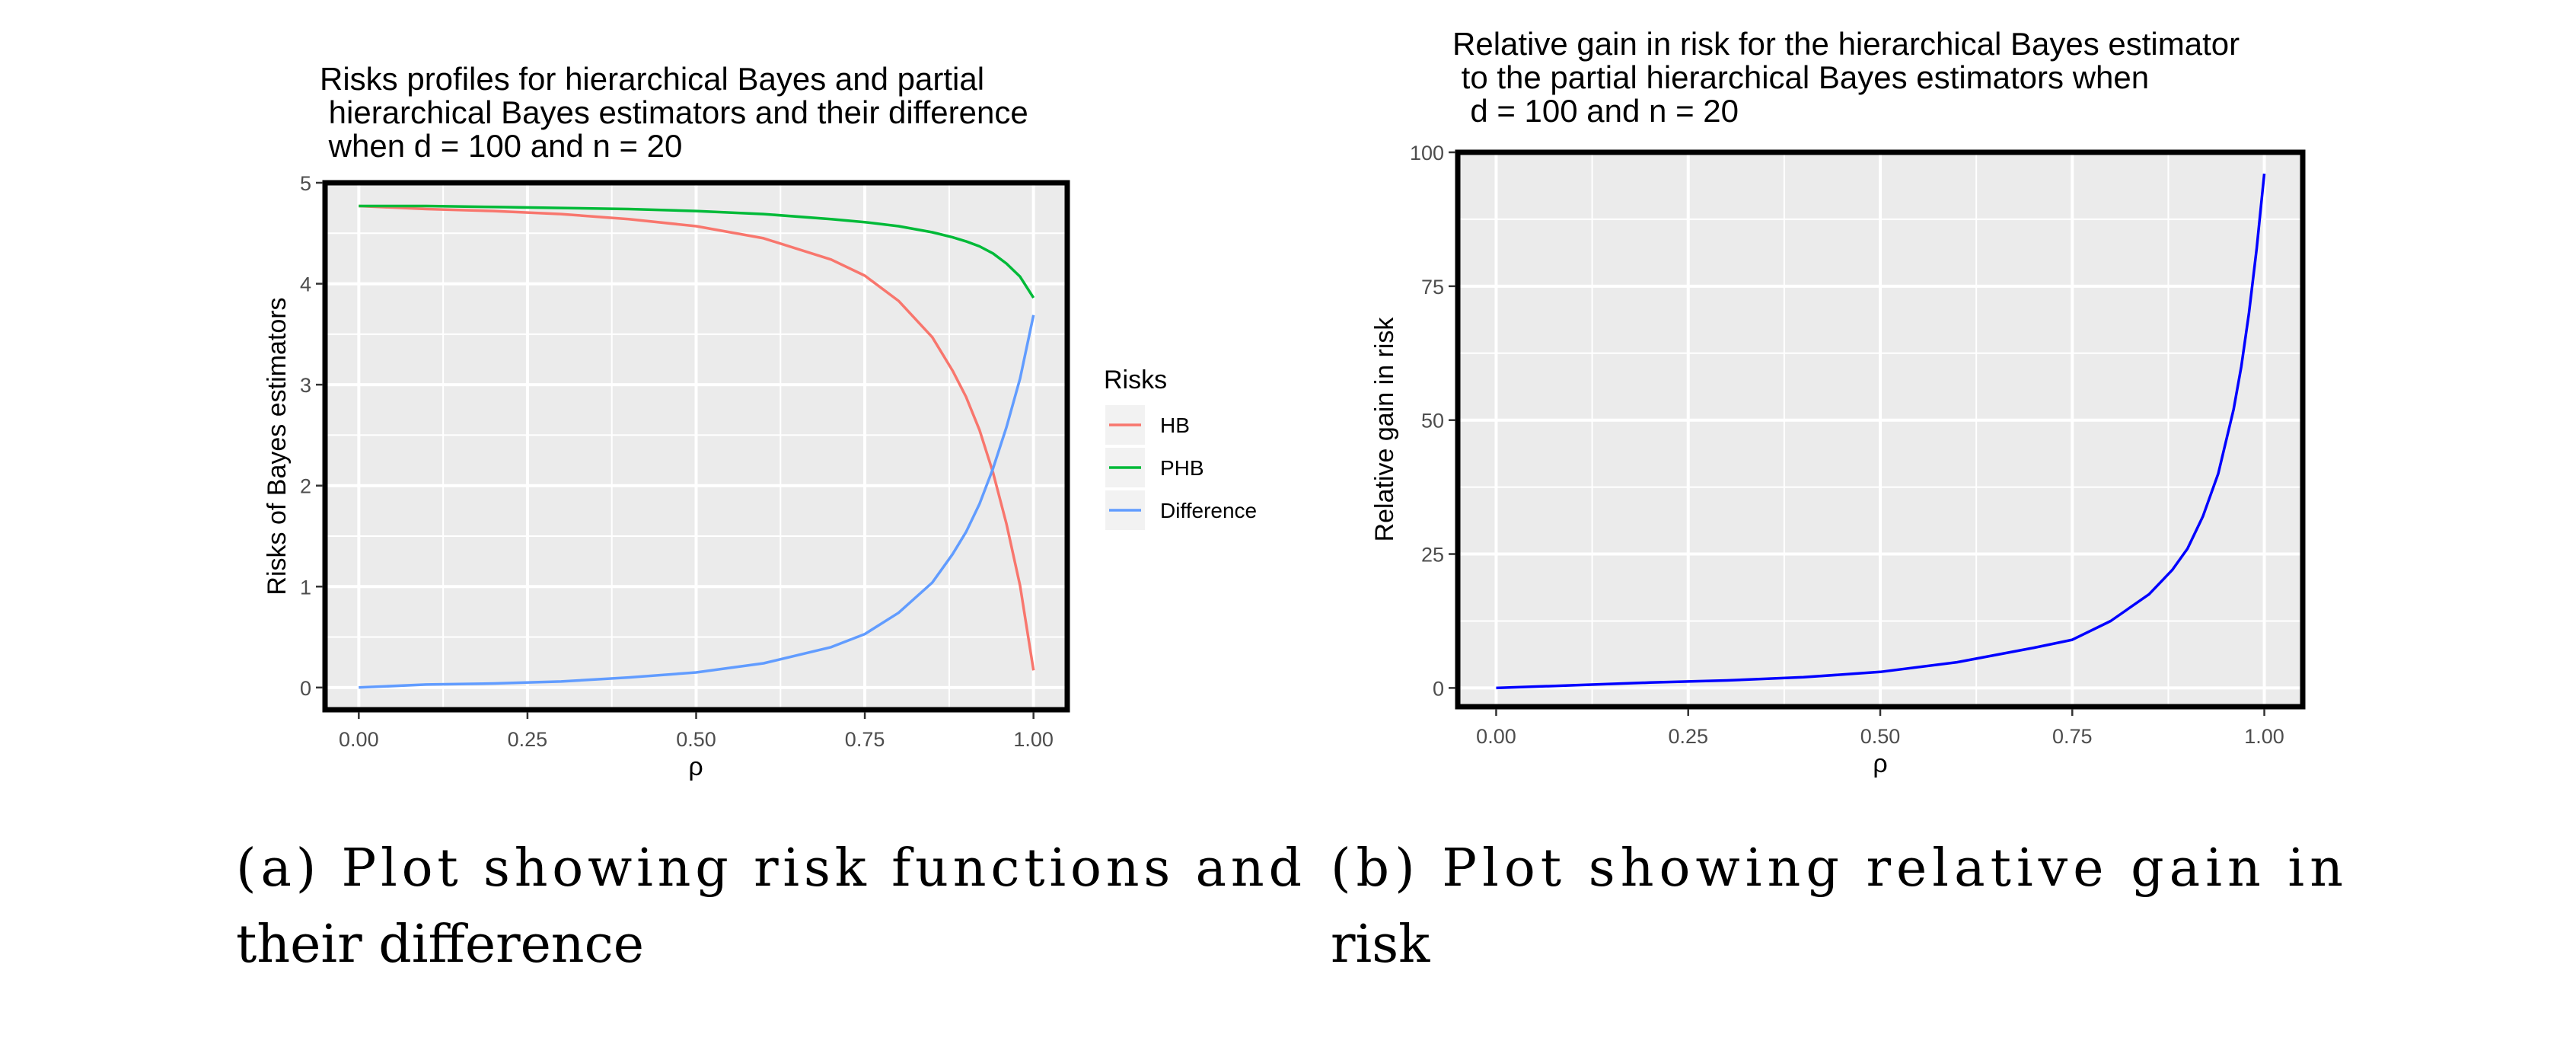 The image size is (2576, 1057). Describe the element at coordinates (697, 251) in the screenshot. I see `chart-a-line-phb` at that location.